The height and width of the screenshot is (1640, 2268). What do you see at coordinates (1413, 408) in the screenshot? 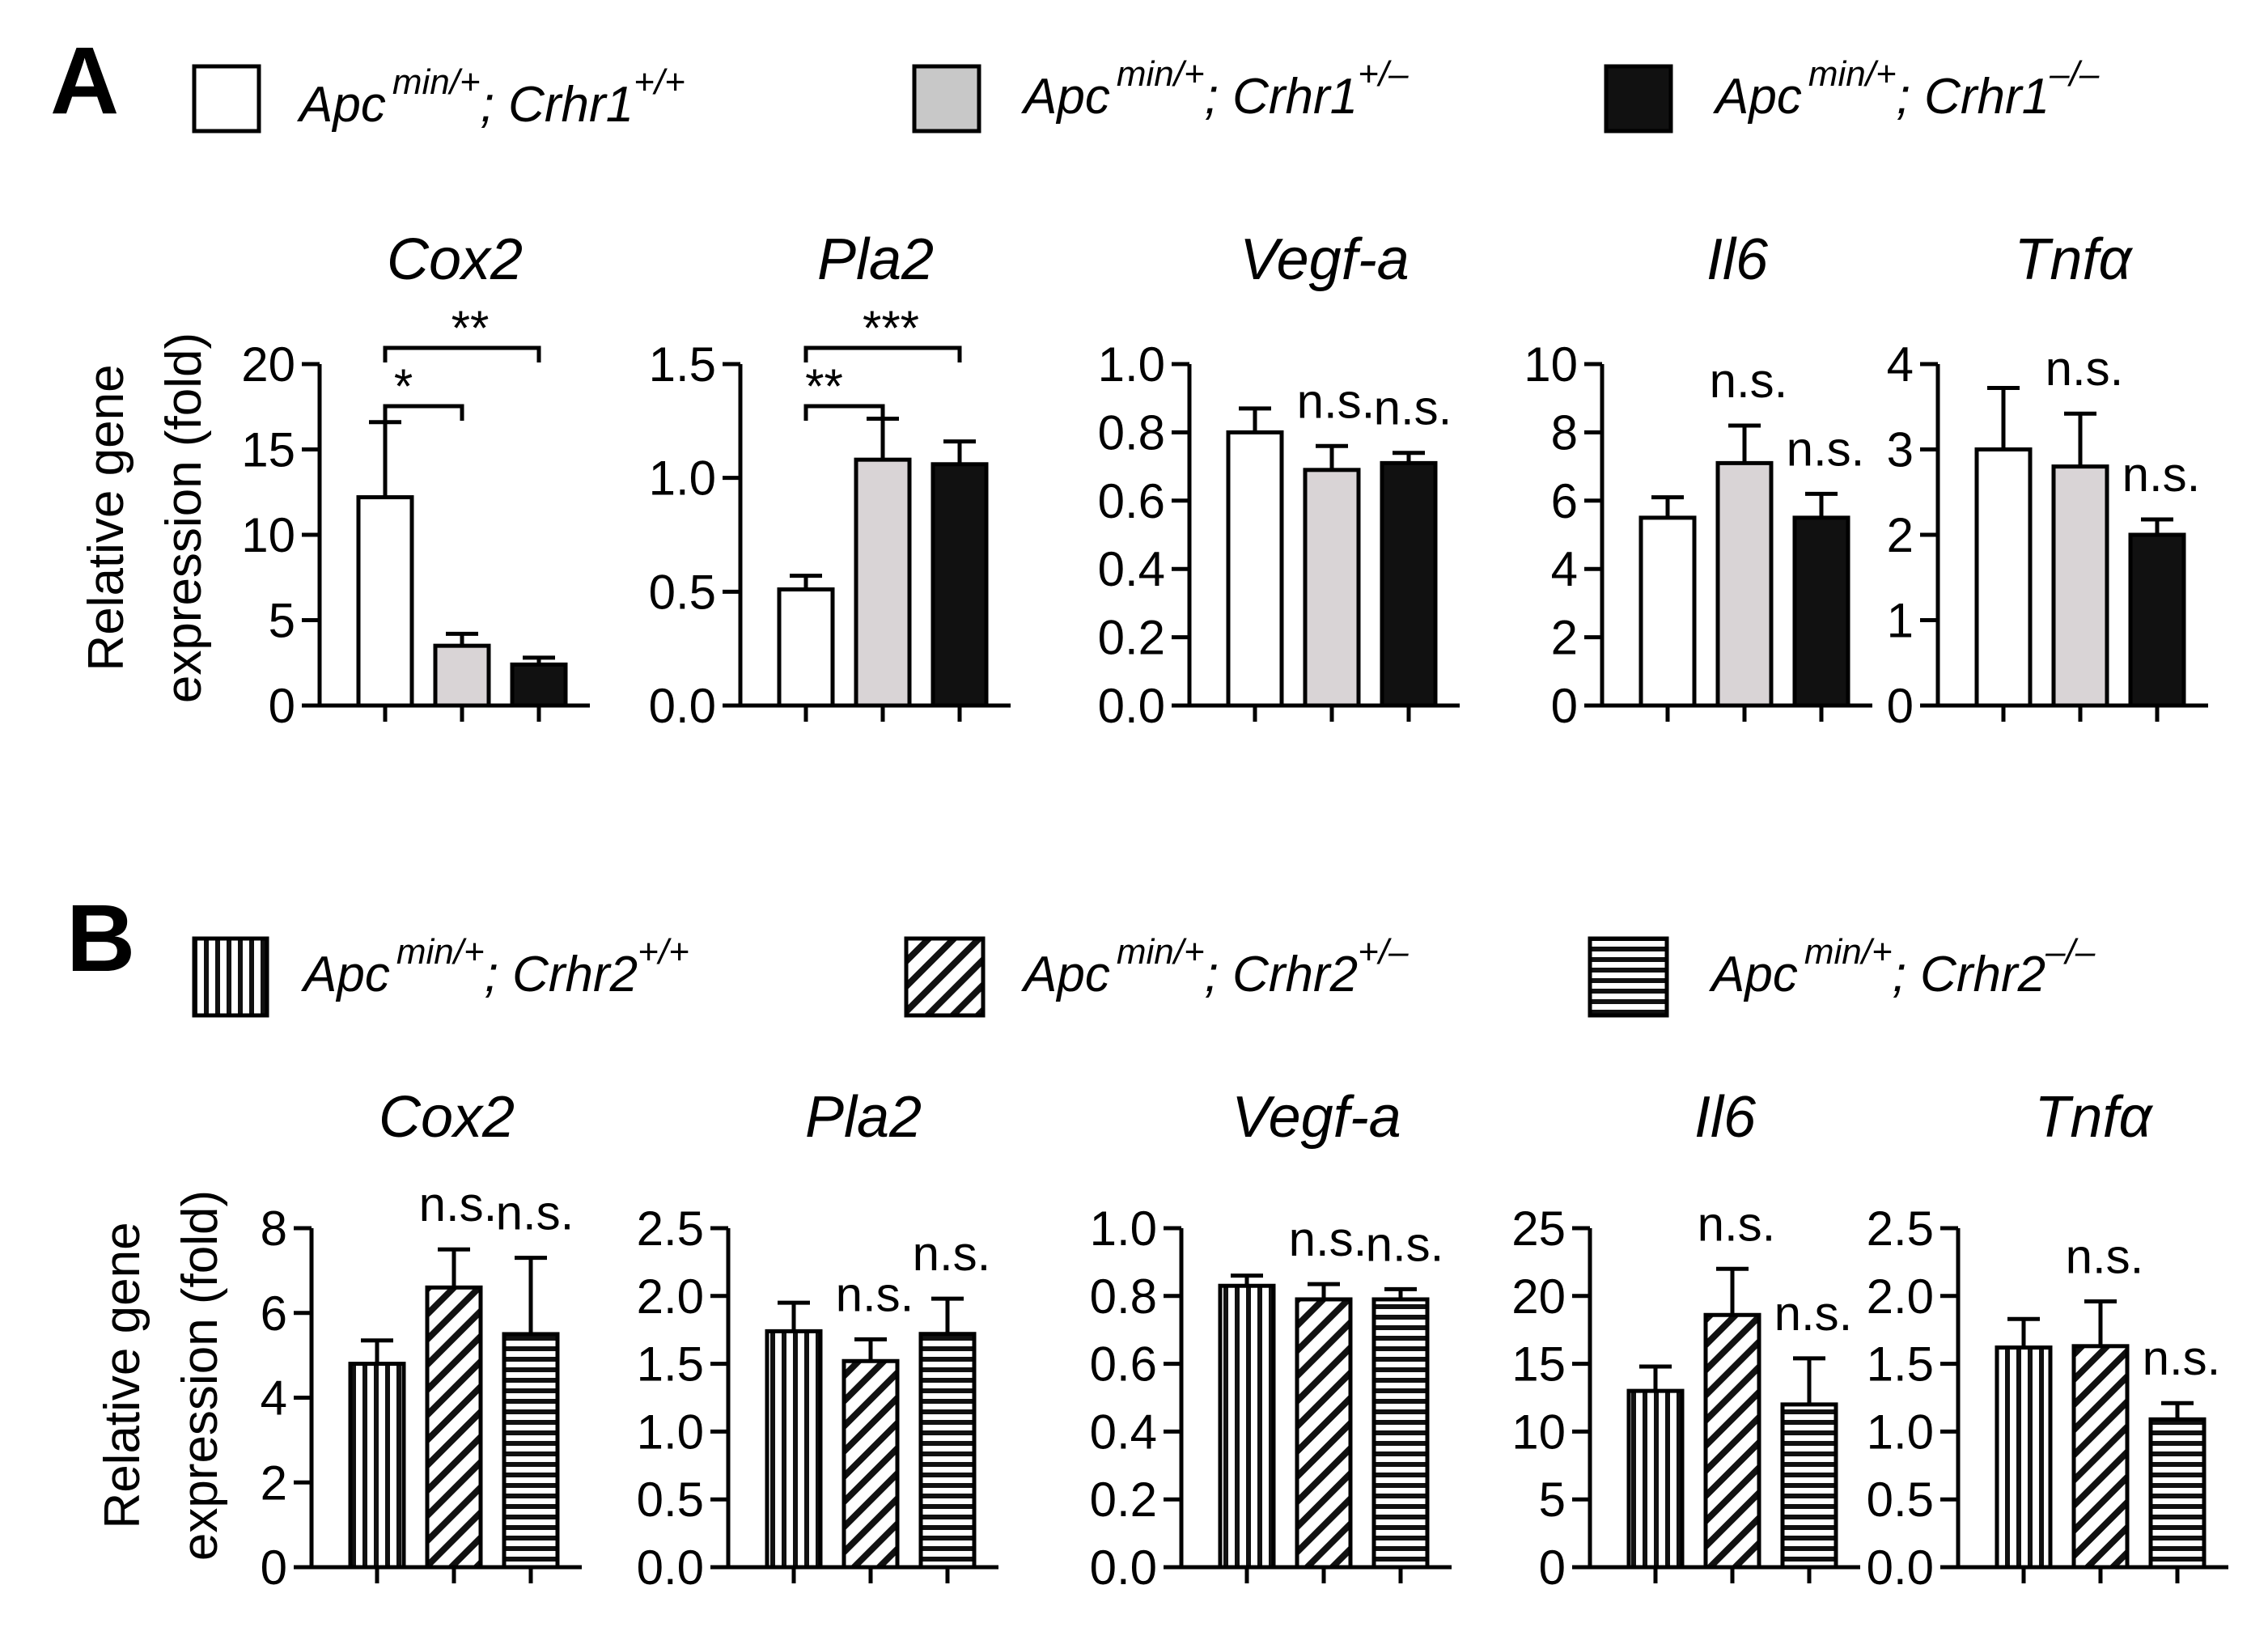
I see `ns-label-a-vegf-a-1: n.s.` at bounding box center [1413, 408].